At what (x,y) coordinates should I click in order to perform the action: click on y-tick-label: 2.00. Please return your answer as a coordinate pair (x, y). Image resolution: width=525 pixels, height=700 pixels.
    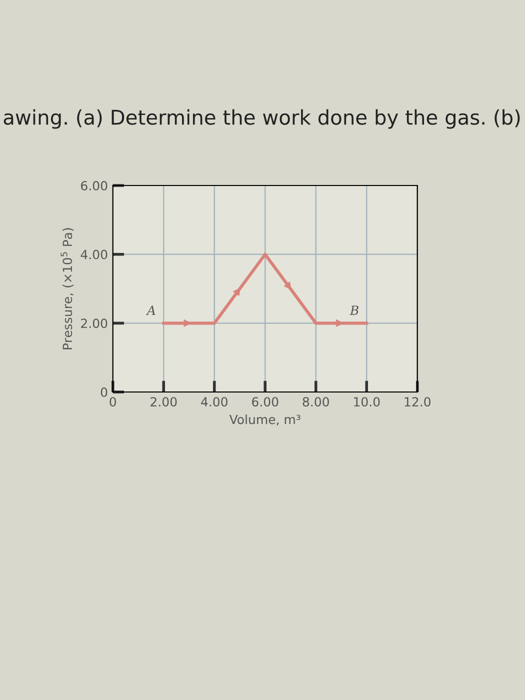
    Looking at the image, I should click on (94, 323).